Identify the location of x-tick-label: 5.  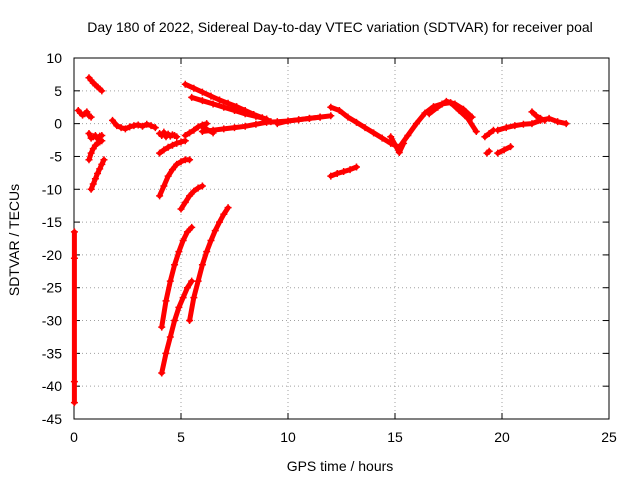
(181, 437).